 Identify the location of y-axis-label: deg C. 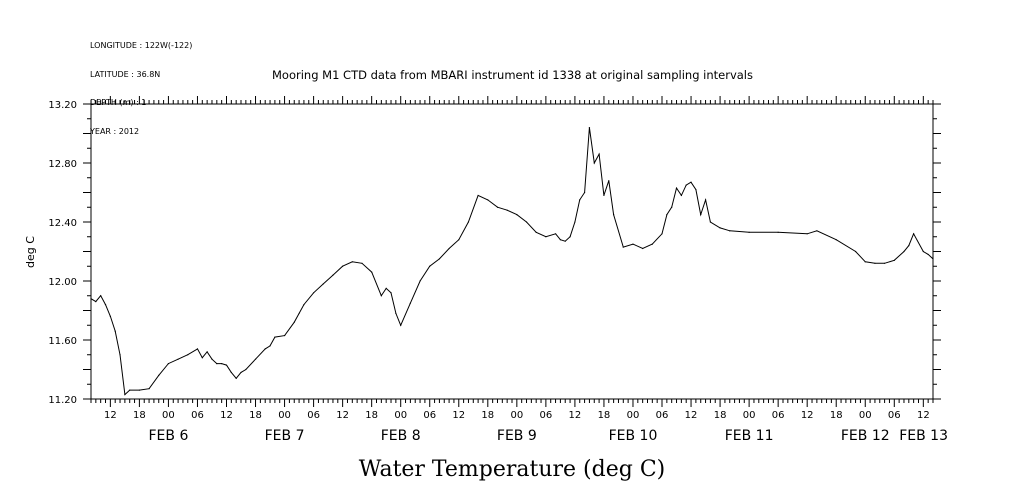
(30, 252).